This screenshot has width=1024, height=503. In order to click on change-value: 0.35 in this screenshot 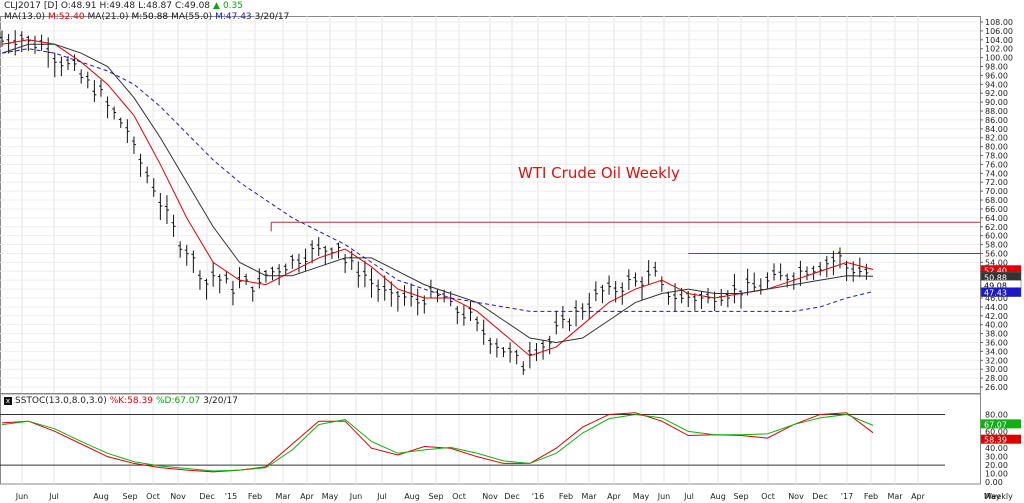, I will do `click(232, 6)`.